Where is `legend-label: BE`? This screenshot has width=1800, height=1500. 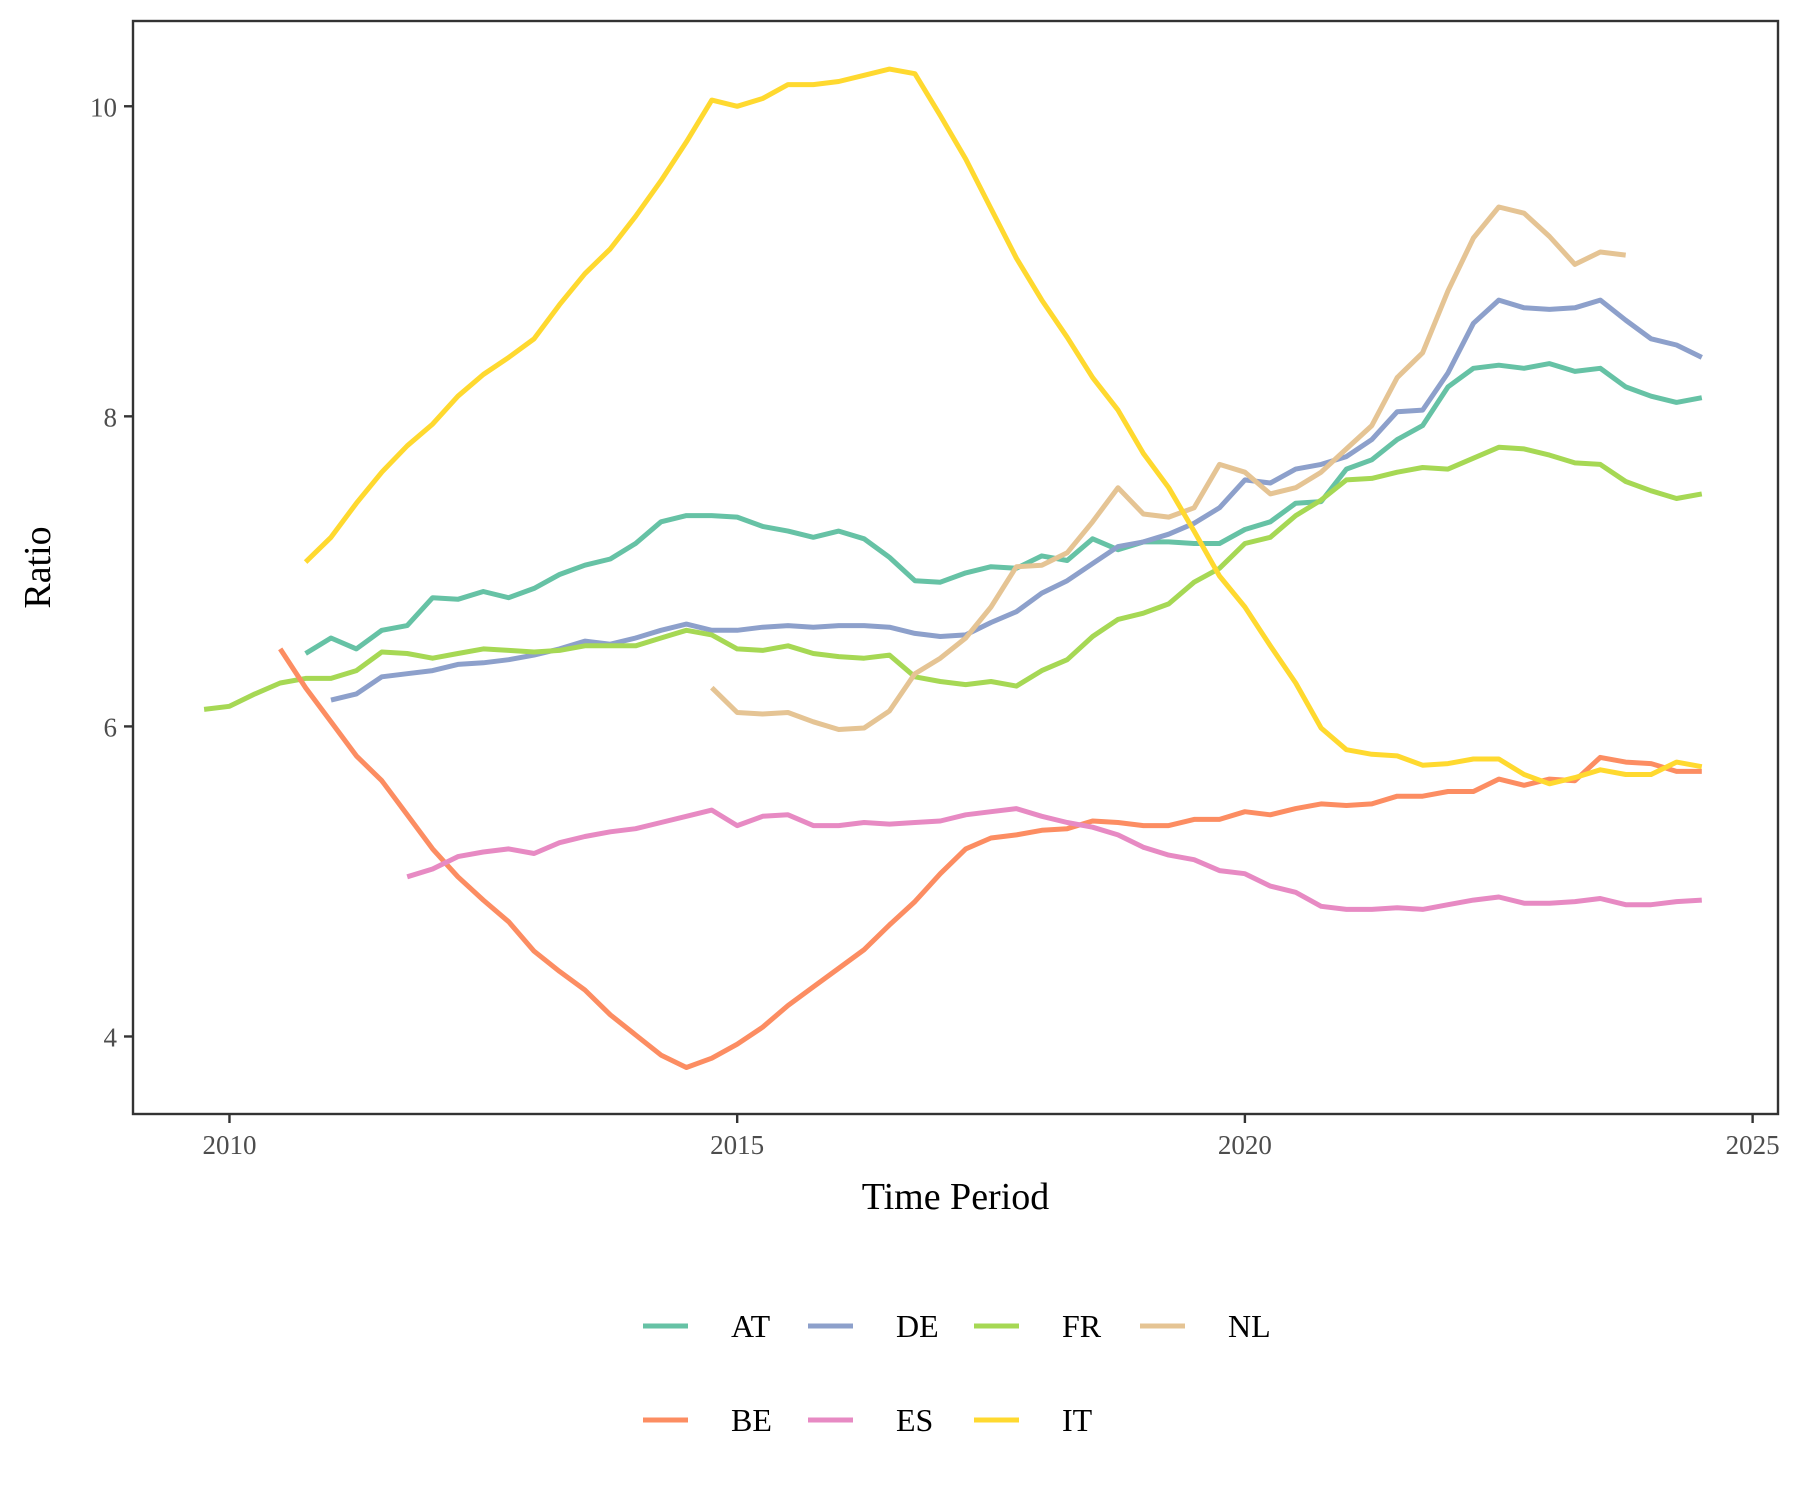
legend-label: BE is located at coordinates (751, 1420).